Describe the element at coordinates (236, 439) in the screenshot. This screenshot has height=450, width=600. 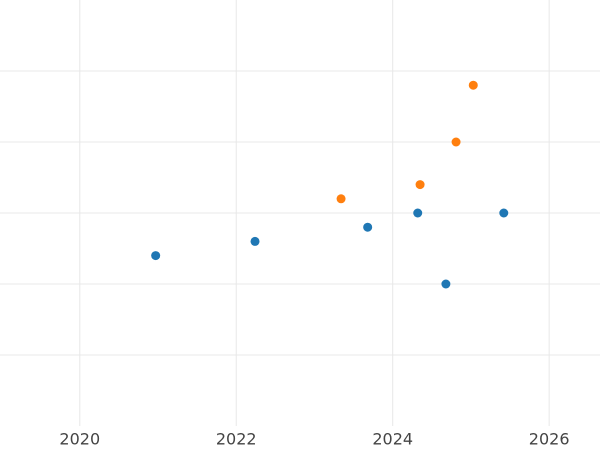
I see `x-tick-label: 2022` at that location.